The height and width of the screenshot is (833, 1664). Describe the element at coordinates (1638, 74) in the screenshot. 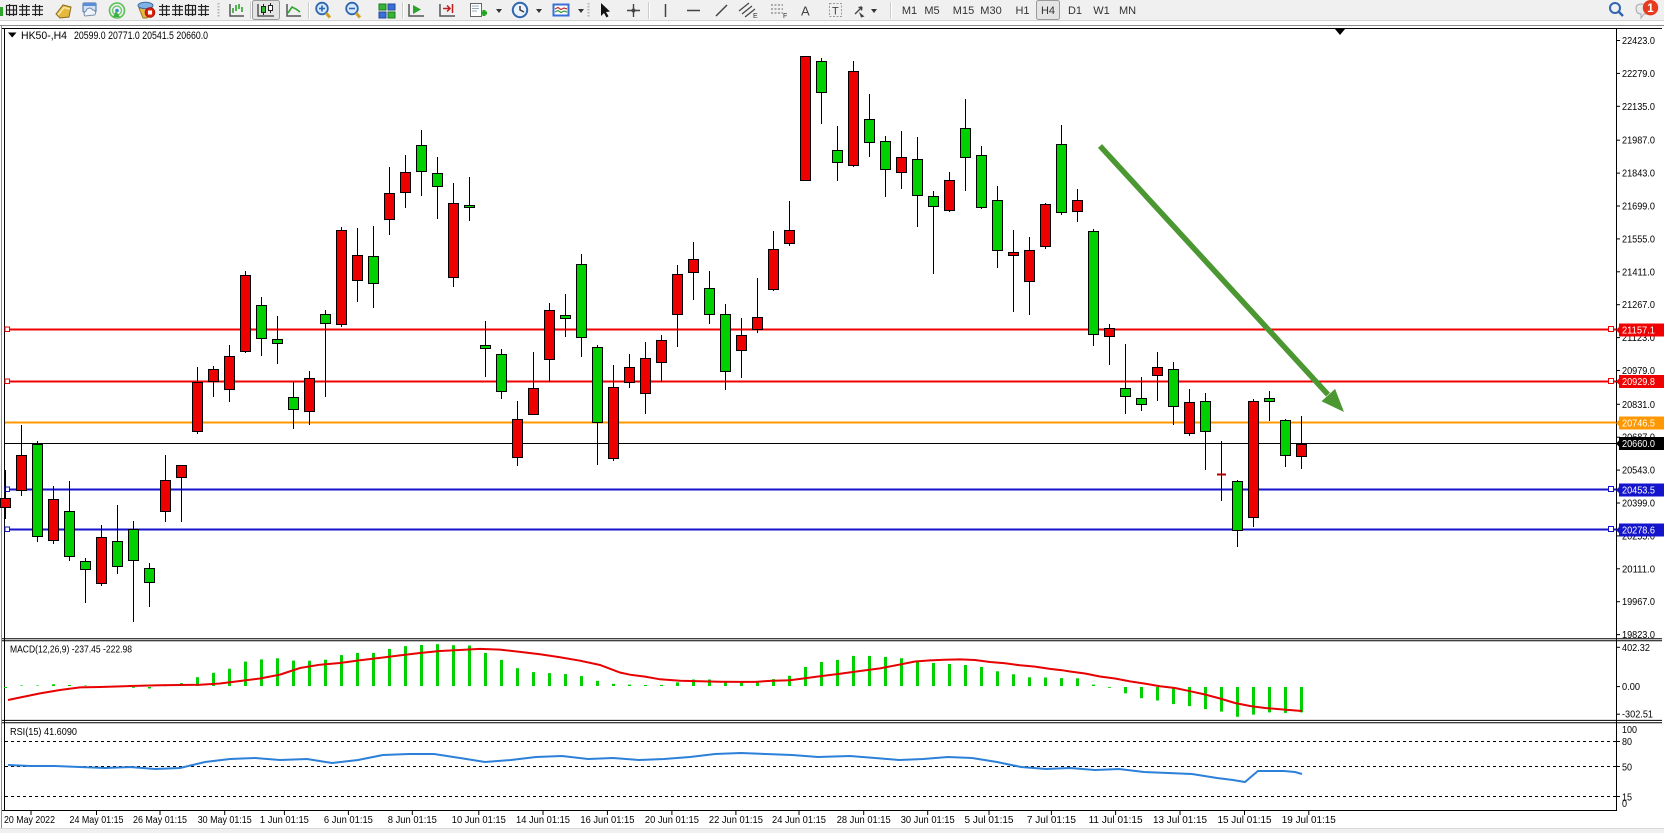

I see `svg-text: 22279.0` at that location.